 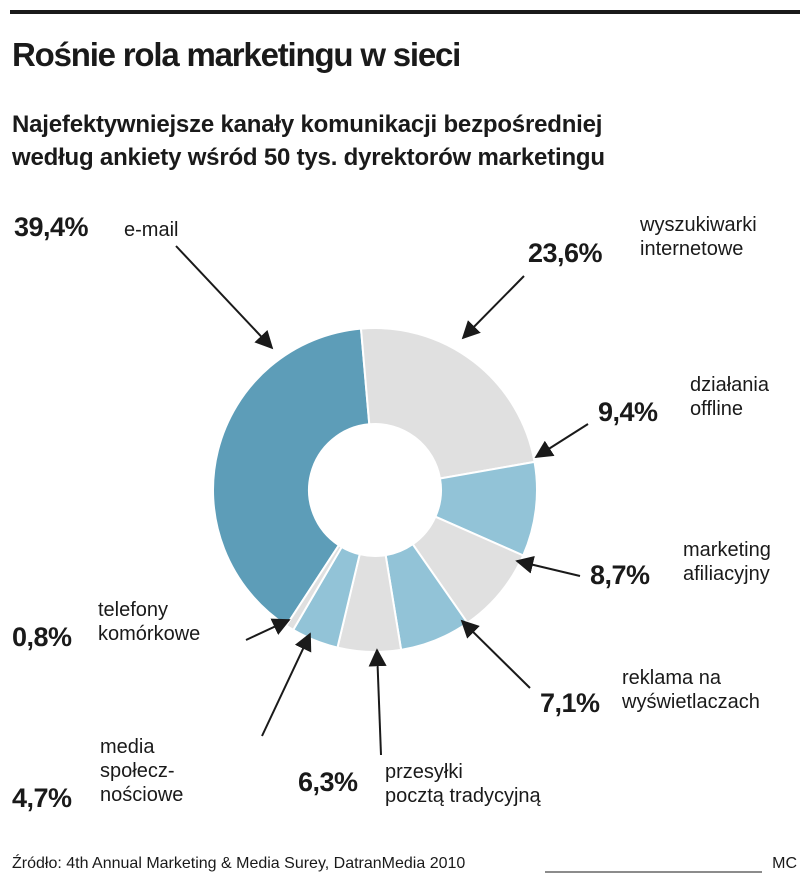 What do you see at coordinates (328, 782) in the screenshot?
I see `value-label: 6,3%` at bounding box center [328, 782].